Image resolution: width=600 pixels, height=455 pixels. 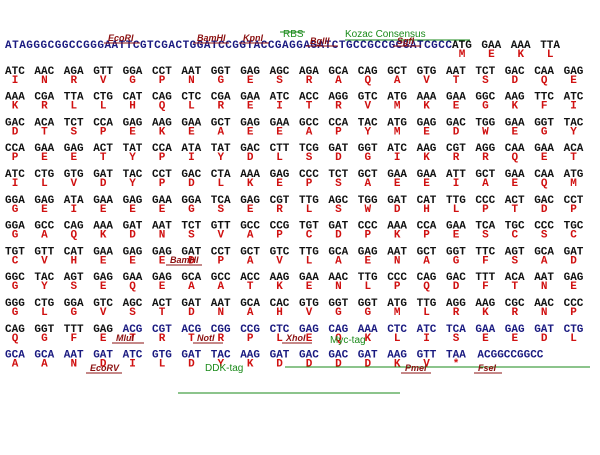 I want to click on codon: GGT, so click(x=368, y=149).